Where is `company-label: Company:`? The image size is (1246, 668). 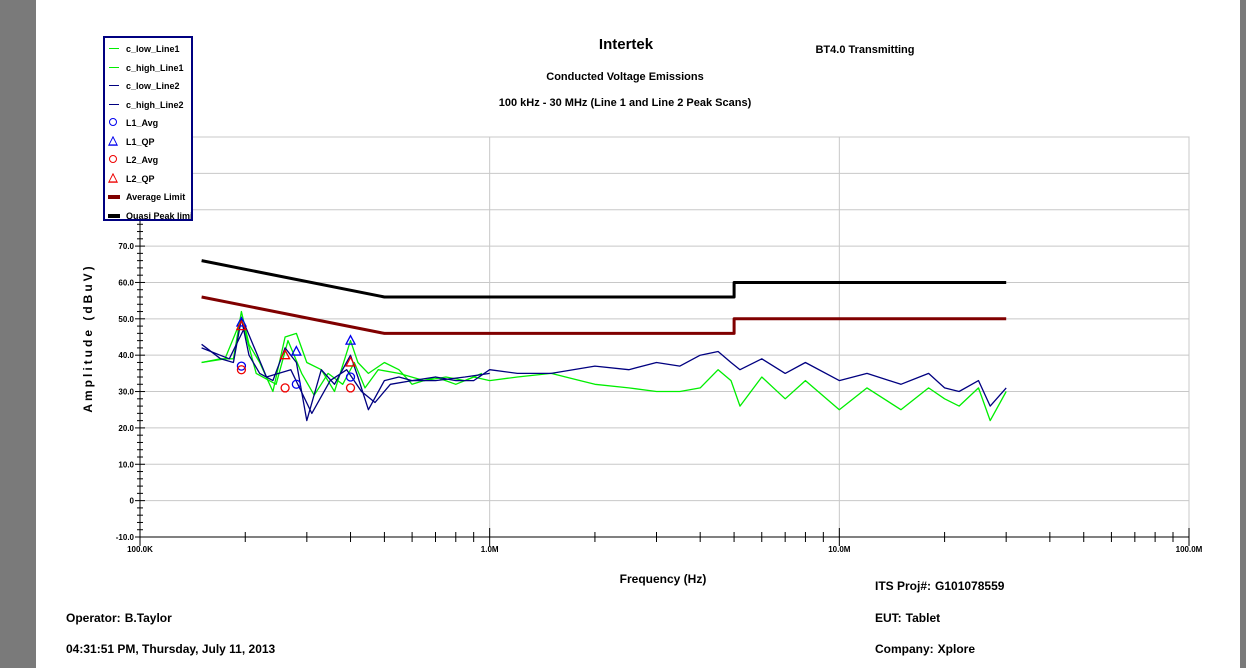
company-label: Company: is located at coordinates (904, 649).